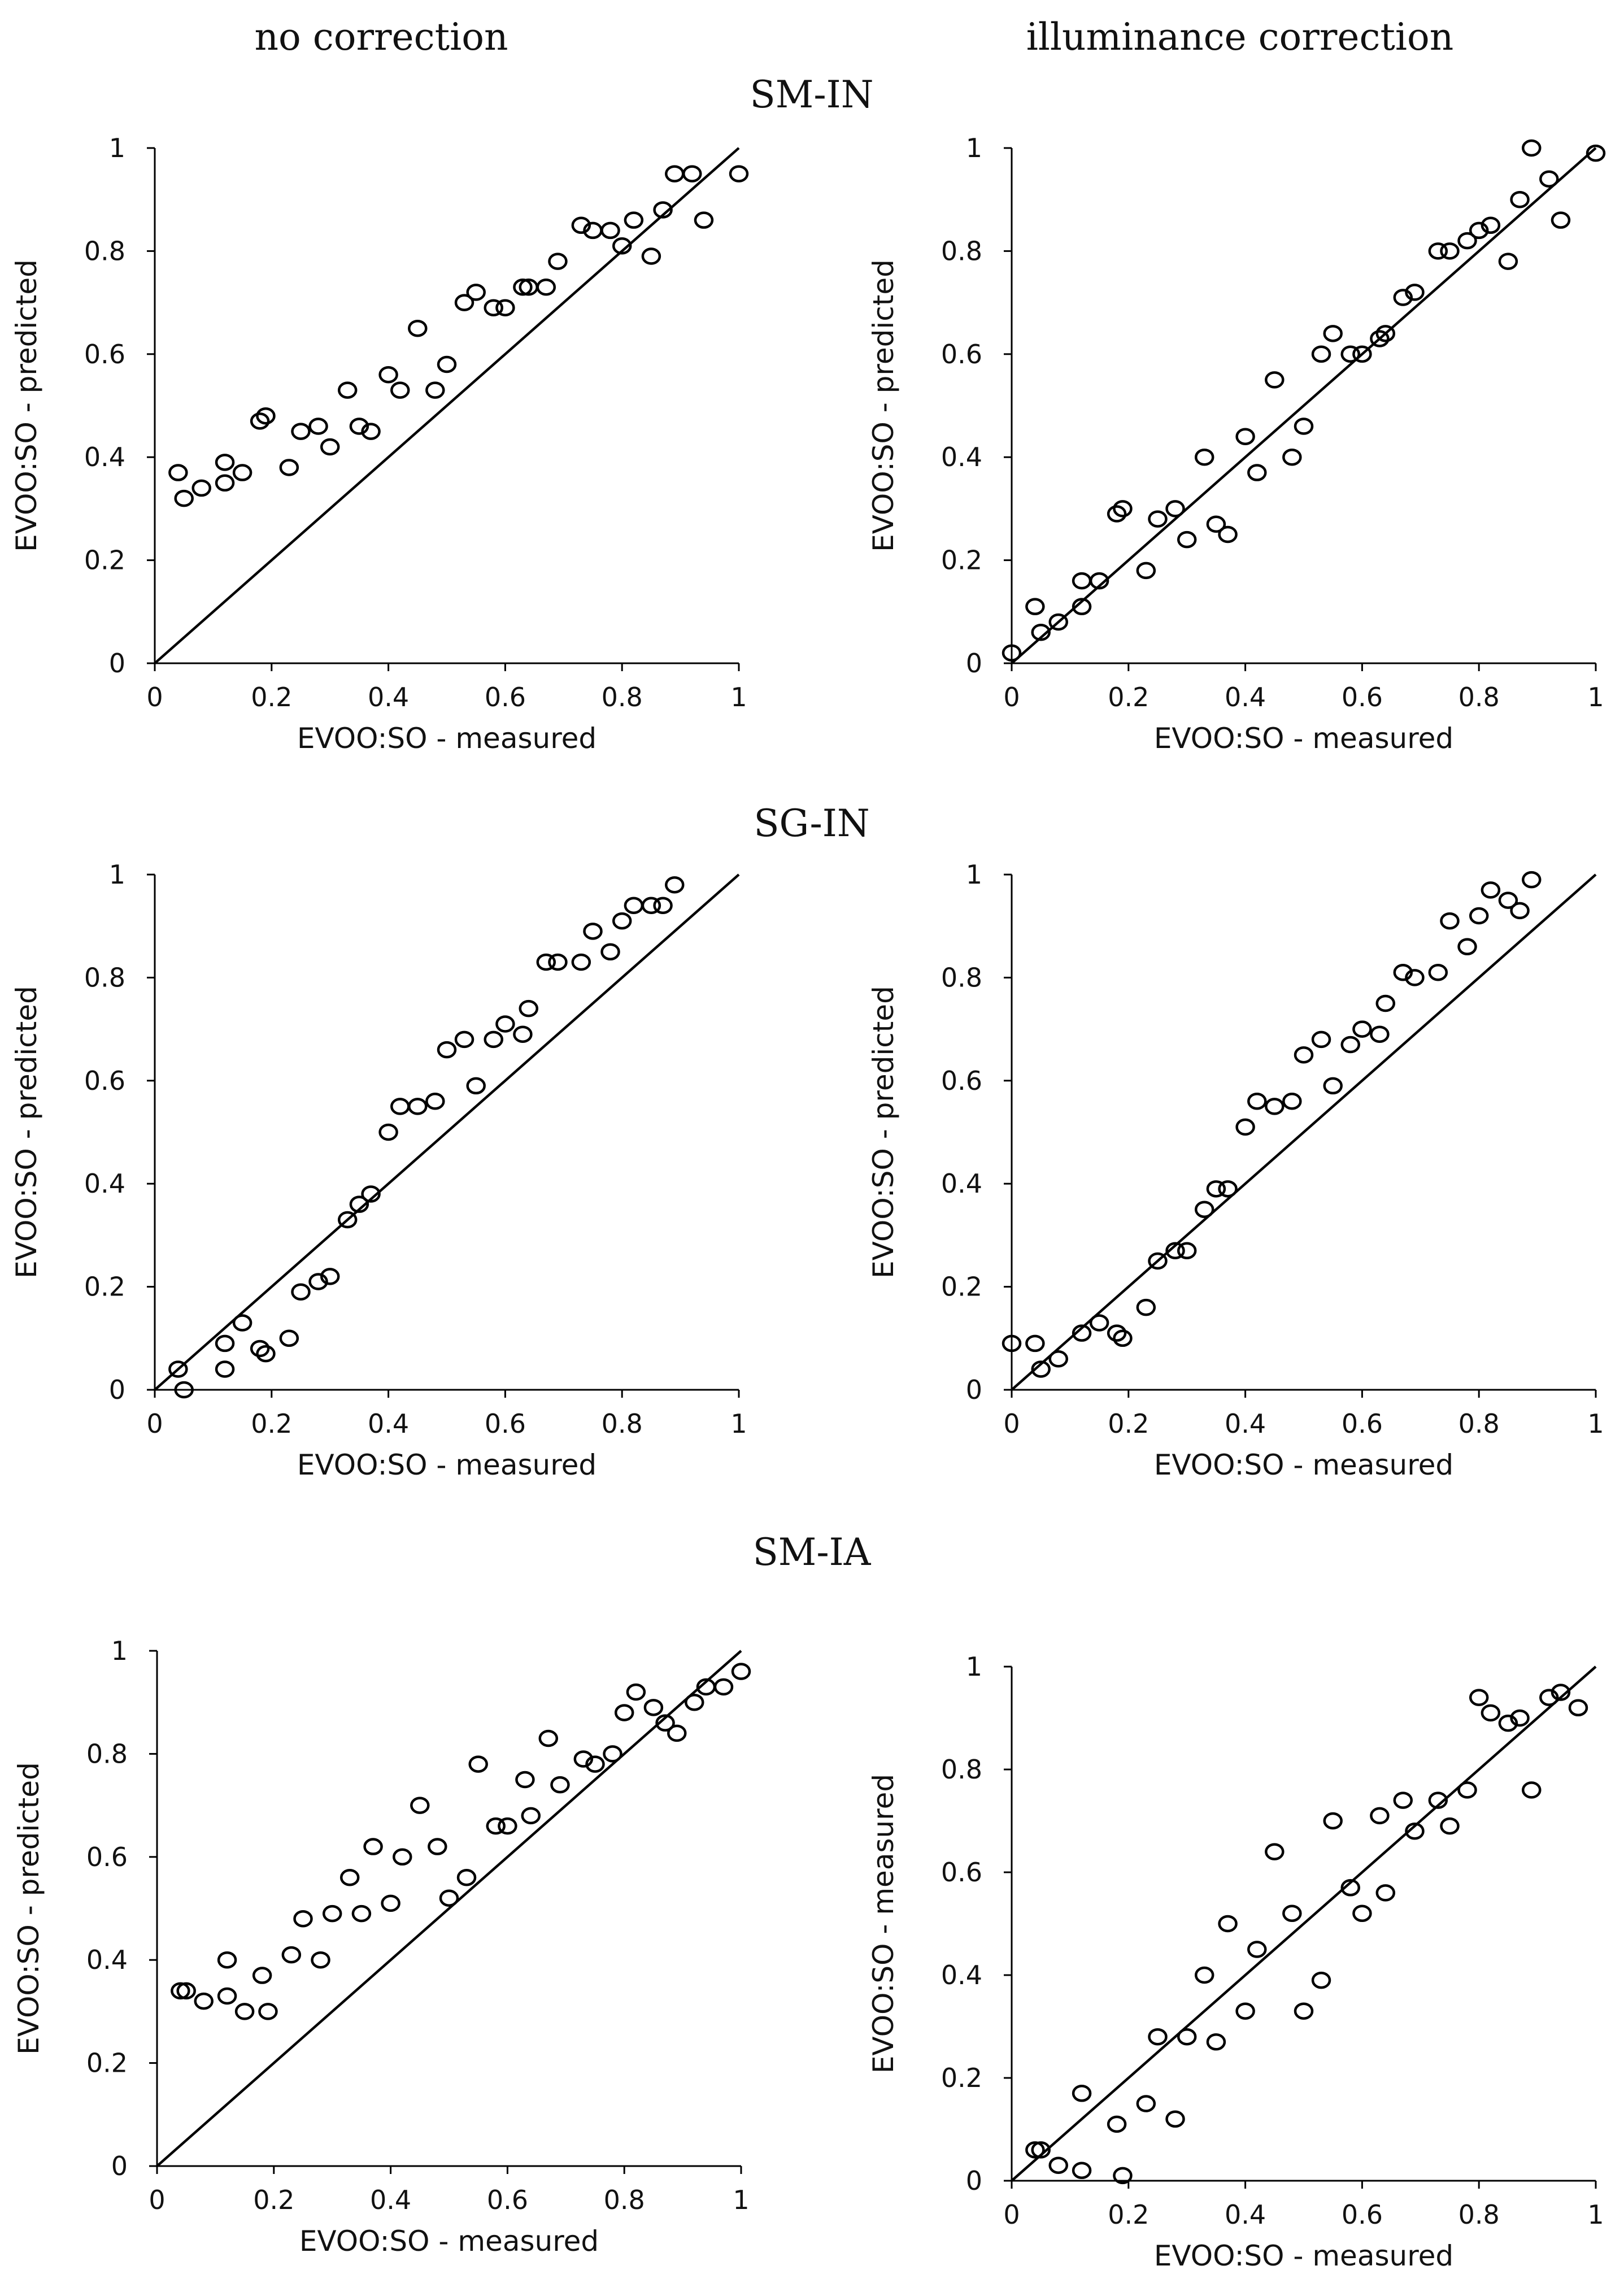 This screenshot has height=2296, width=1624. What do you see at coordinates (961, 354) in the screenshot?
I see `y-tick-label: 0.6` at bounding box center [961, 354].